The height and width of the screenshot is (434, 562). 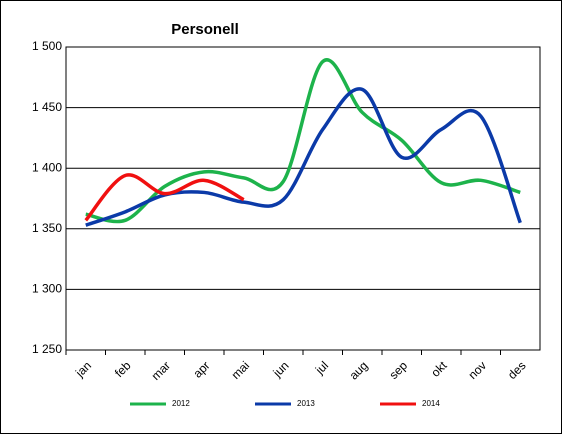 I want to click on y-tick-label: 1 250, so click(x=47, y=349).